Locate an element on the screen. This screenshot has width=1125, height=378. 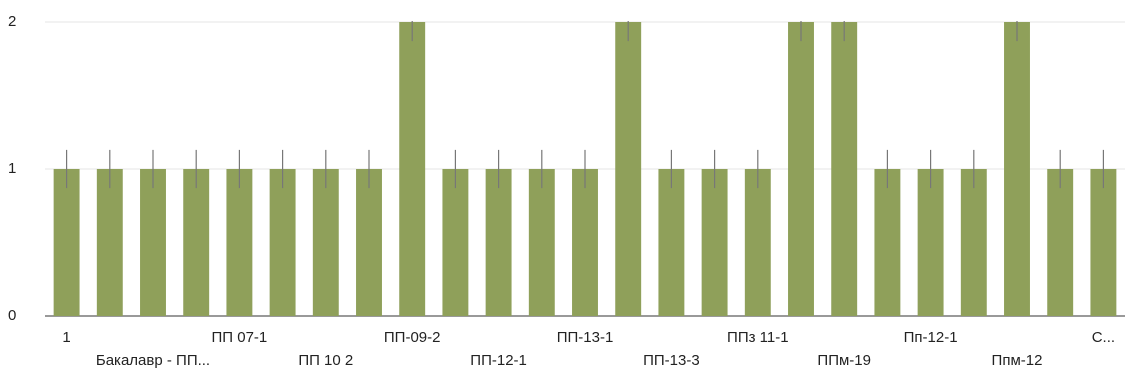
x-tick-label: ПП 07-1 is located at coordinates (240, 337).